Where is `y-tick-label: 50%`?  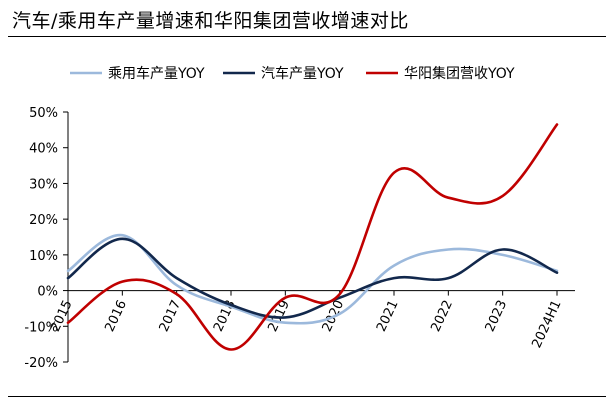
y-tick-label: 50% is located at coordinates (43, 113).